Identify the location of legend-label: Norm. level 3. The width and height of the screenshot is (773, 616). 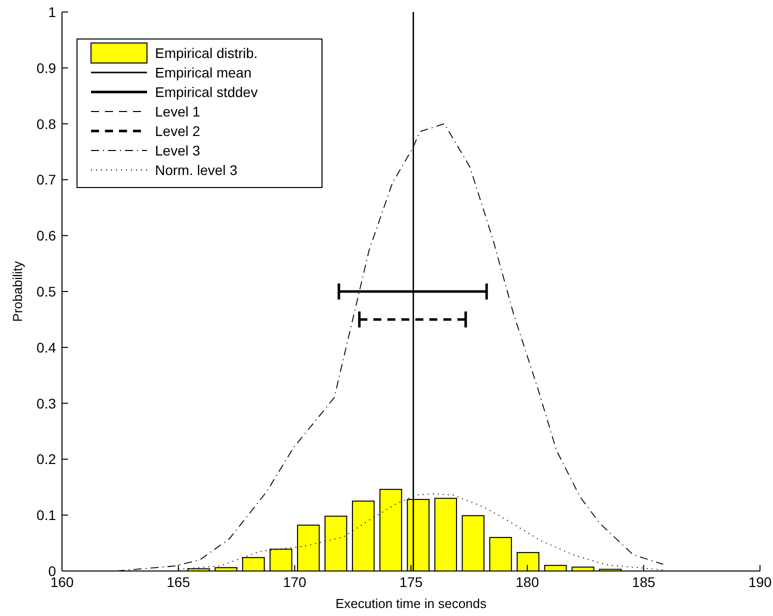
(196, 170).